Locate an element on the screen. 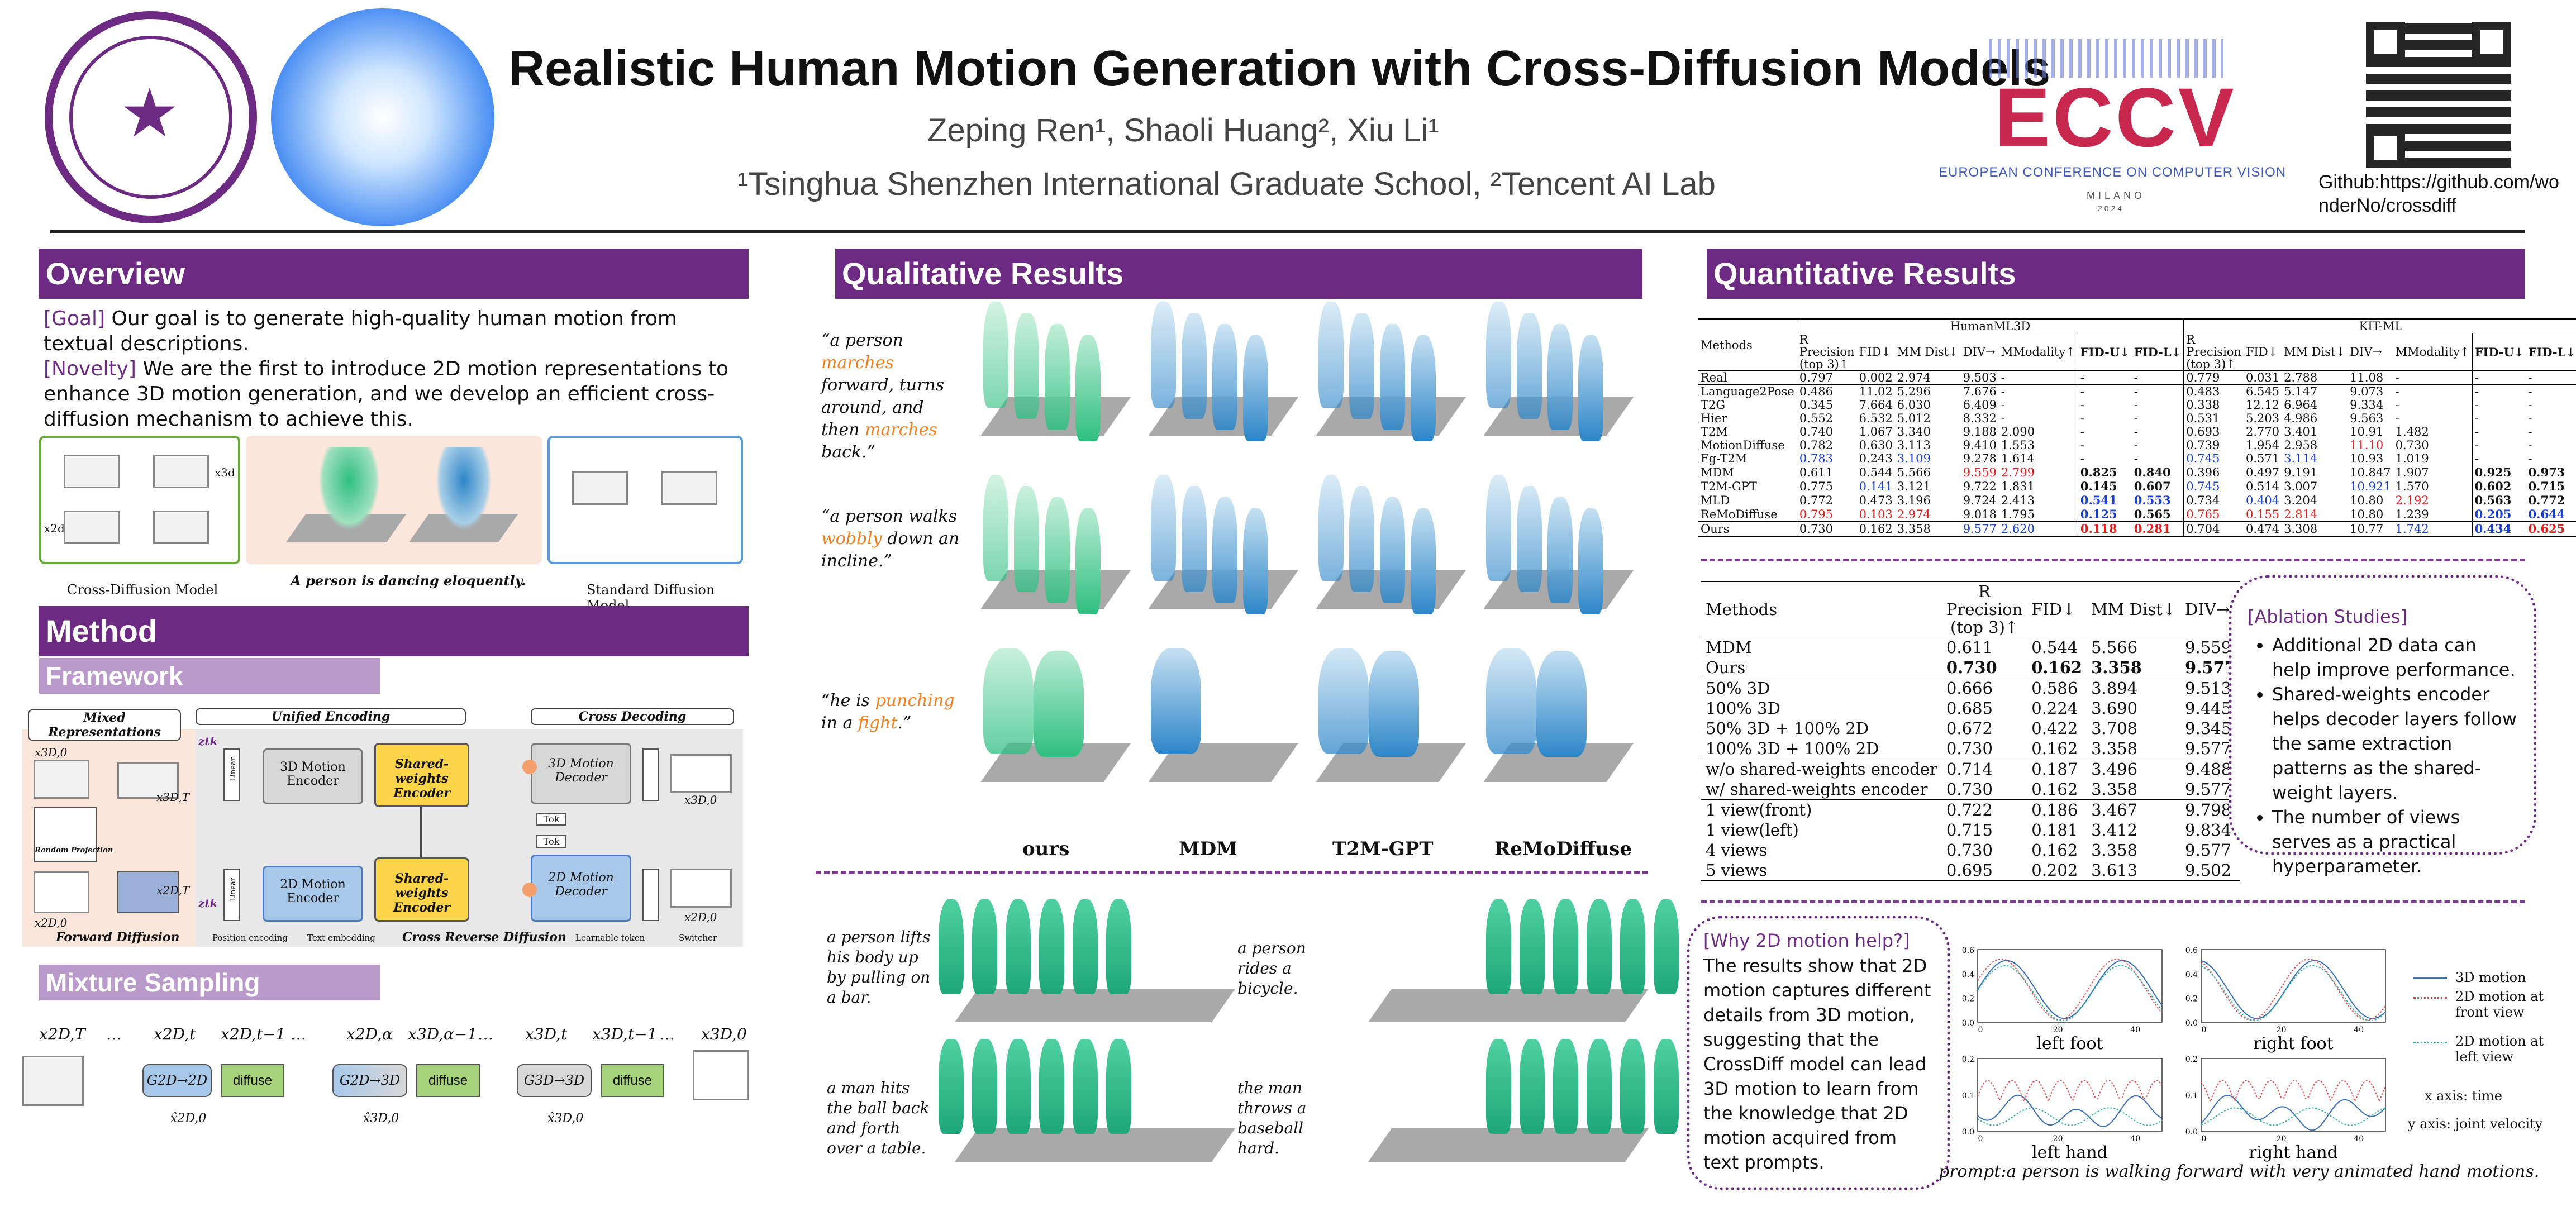 This screenshot has height=1216, width=2576. cell: 50% 3D is located at coordinates (1738, 688).